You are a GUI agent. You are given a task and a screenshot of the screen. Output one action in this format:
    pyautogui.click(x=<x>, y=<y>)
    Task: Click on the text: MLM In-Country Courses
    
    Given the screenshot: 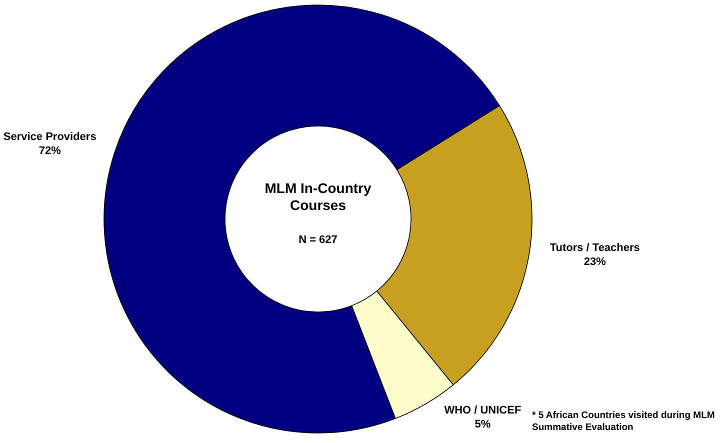 What is the action you would take?
    pyautogui.click(x=318, y=196)
    